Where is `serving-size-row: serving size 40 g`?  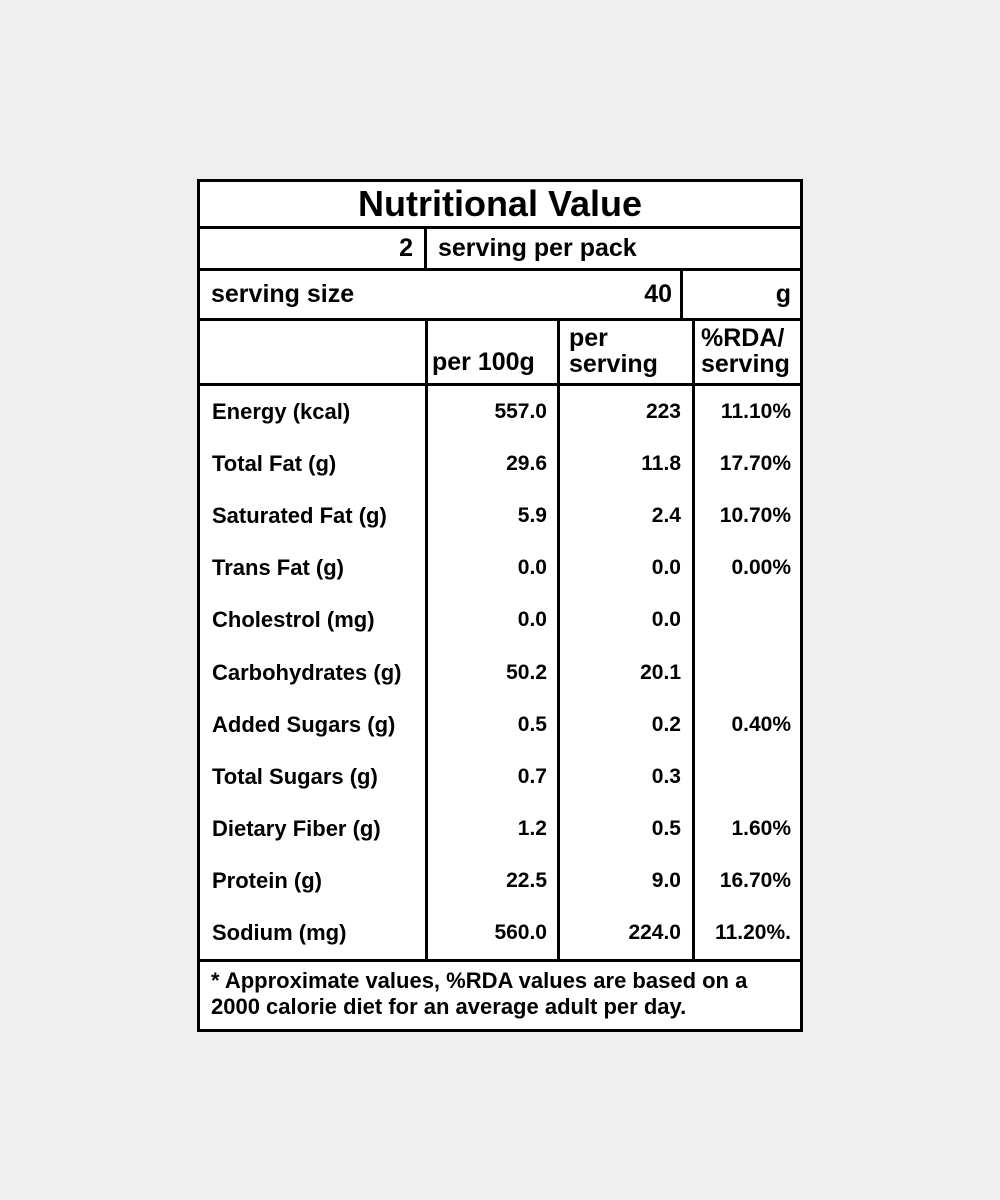
serving-size-row: serving size 40 g is located at coordinates (500, 296).